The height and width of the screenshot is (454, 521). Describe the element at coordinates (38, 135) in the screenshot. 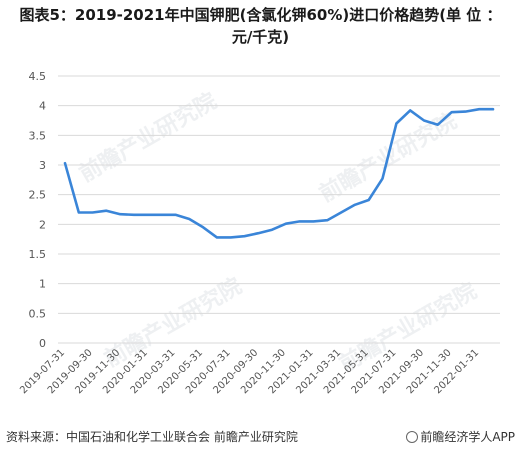

I see `y-tick-label: 3.5` at that location.